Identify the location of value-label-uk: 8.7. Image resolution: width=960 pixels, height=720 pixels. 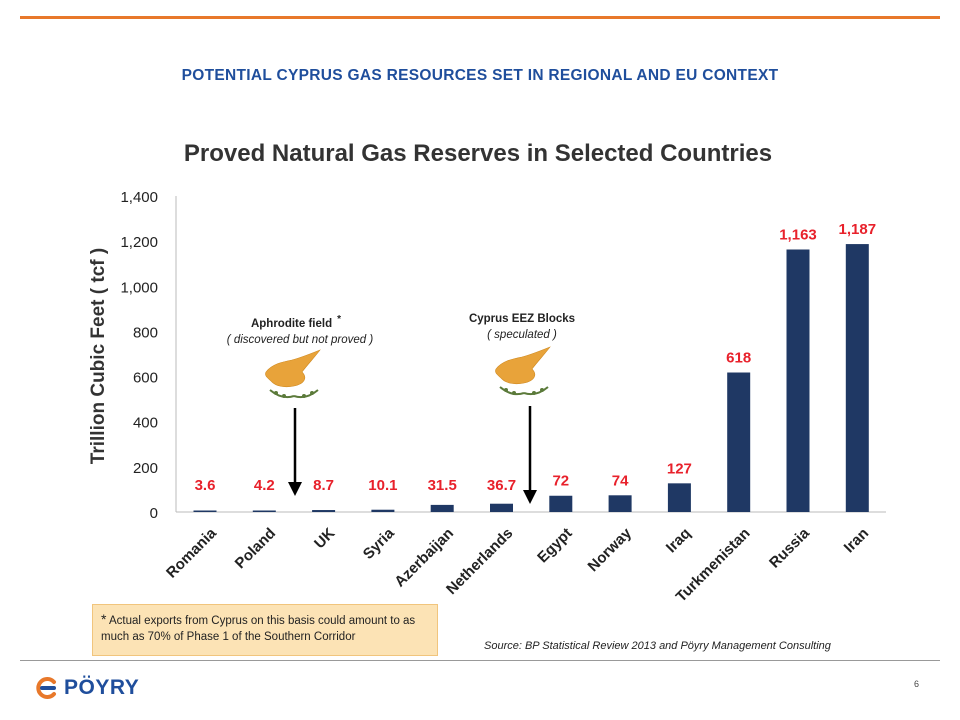
(323, 485).